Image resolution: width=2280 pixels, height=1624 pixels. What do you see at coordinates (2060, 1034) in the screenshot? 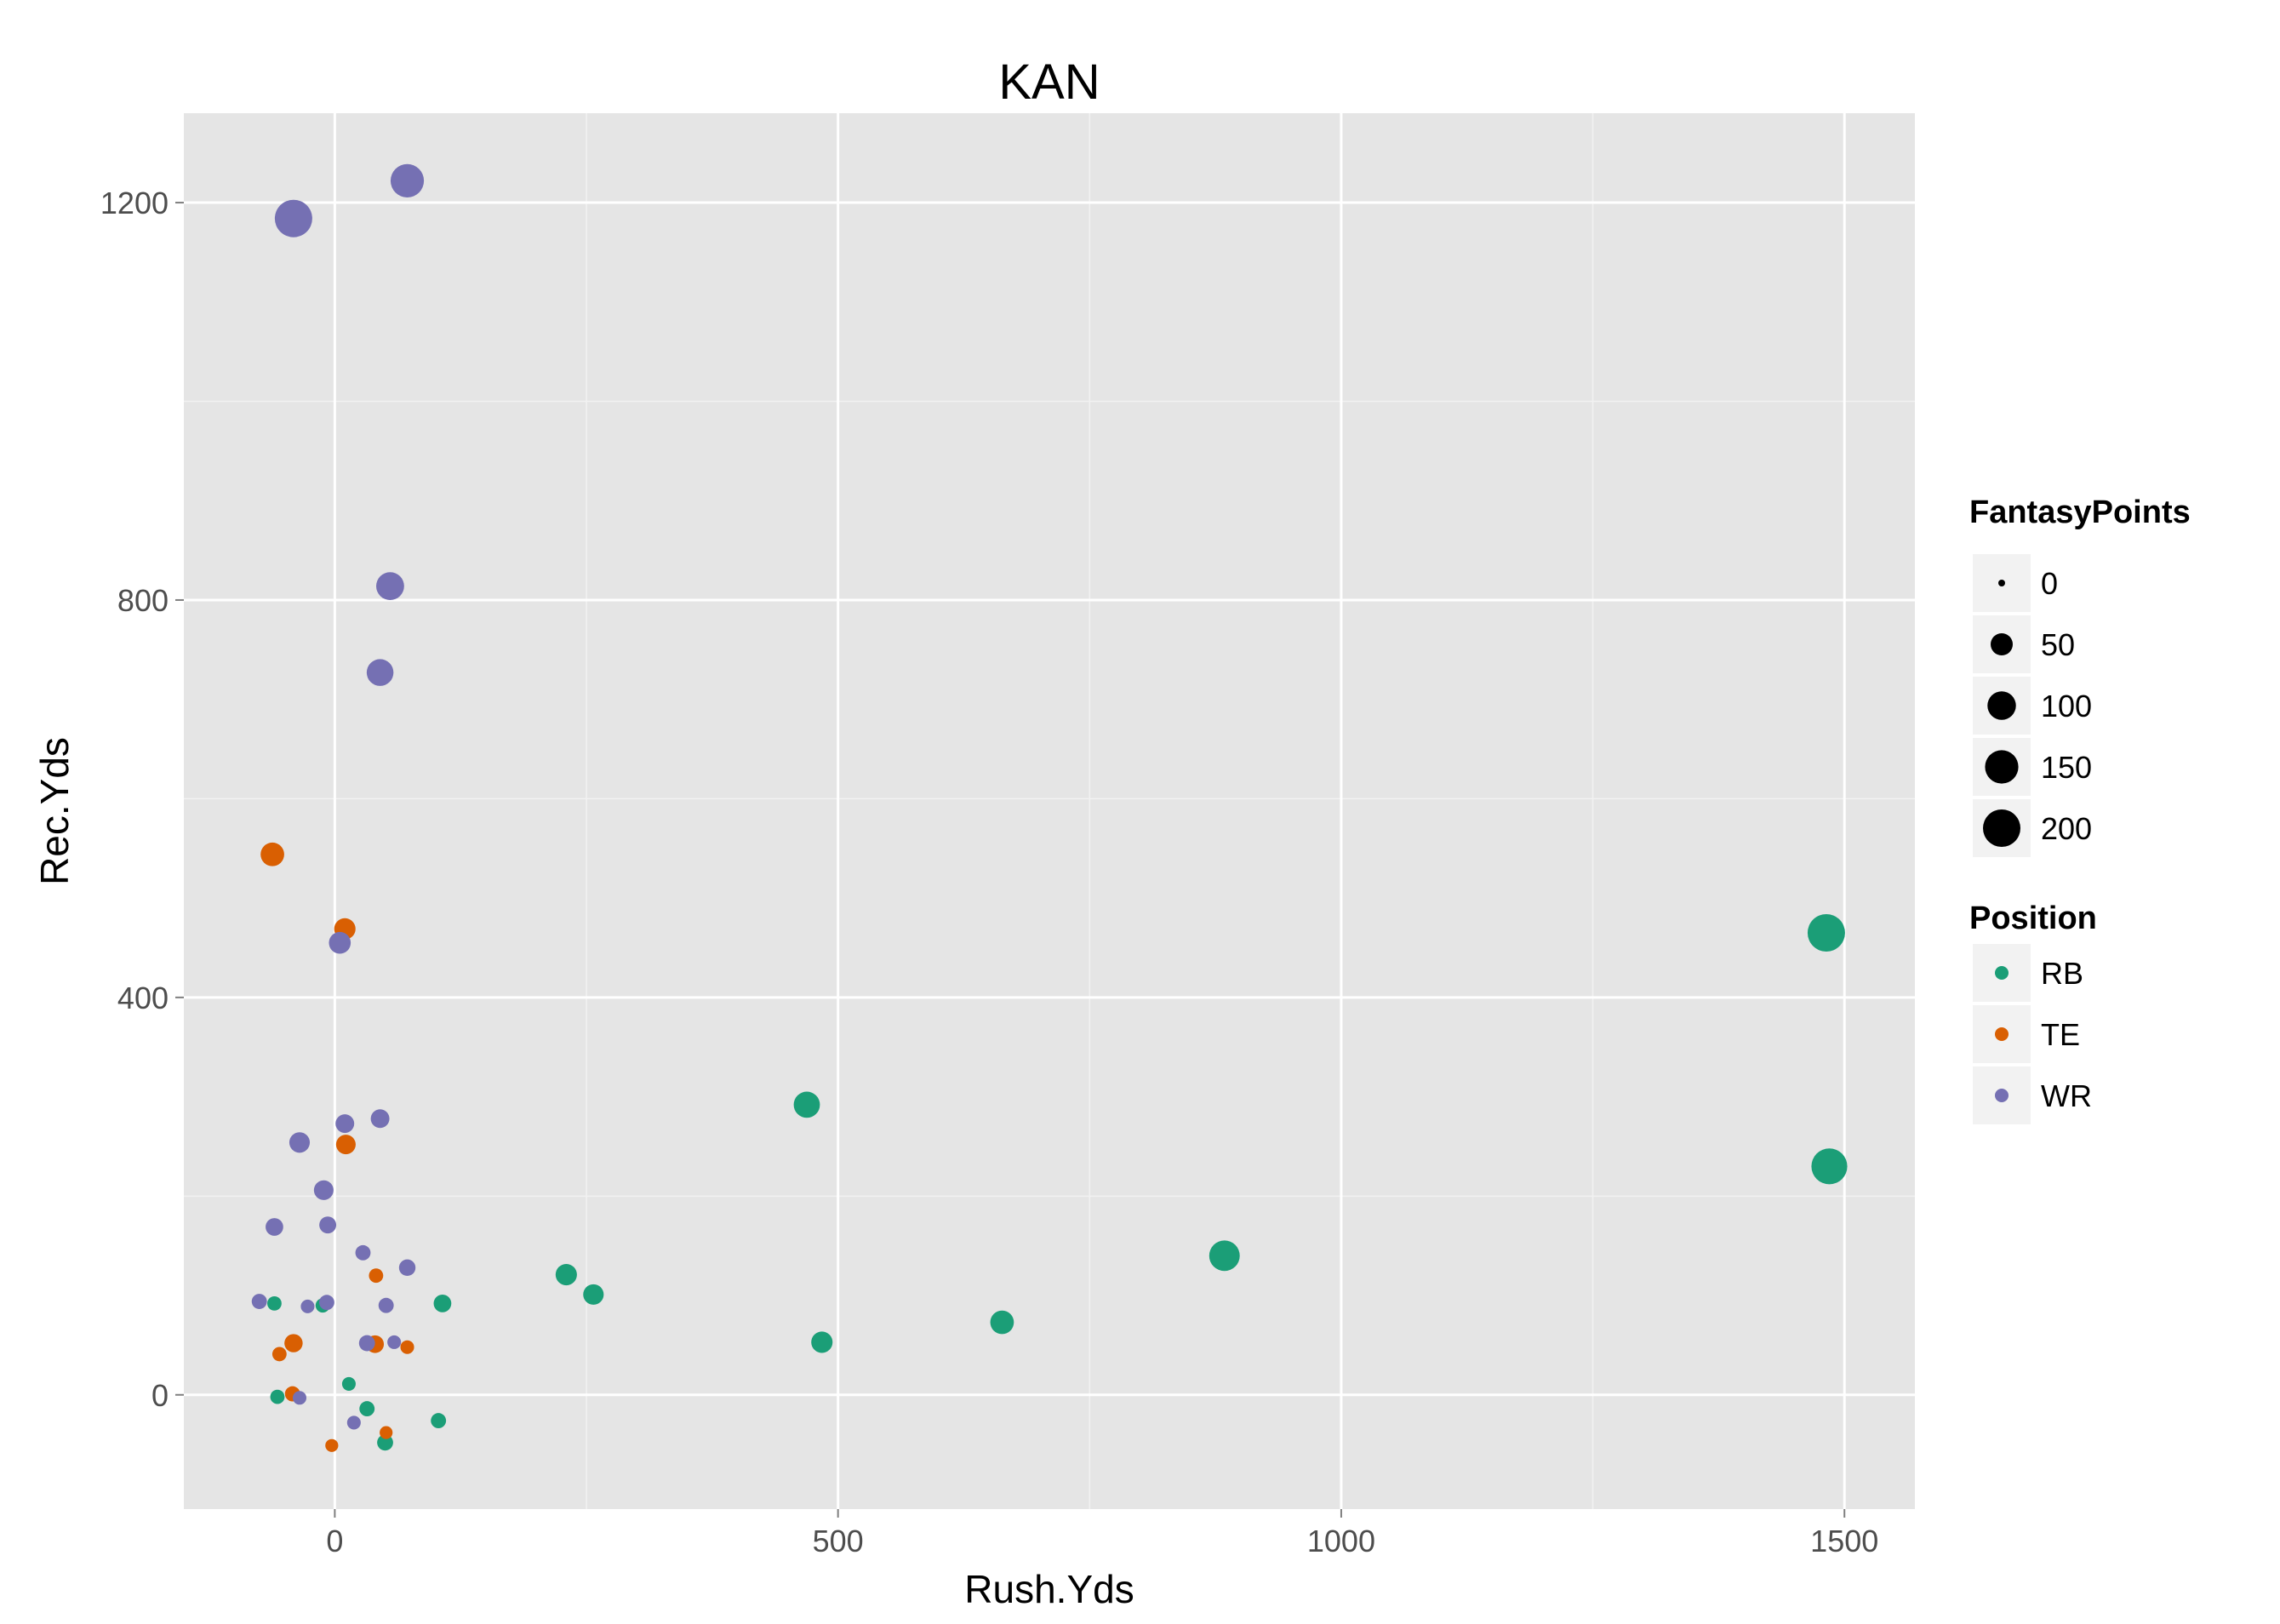
I see `color-legend-label: TE` at bounding box center [2060, 1034].